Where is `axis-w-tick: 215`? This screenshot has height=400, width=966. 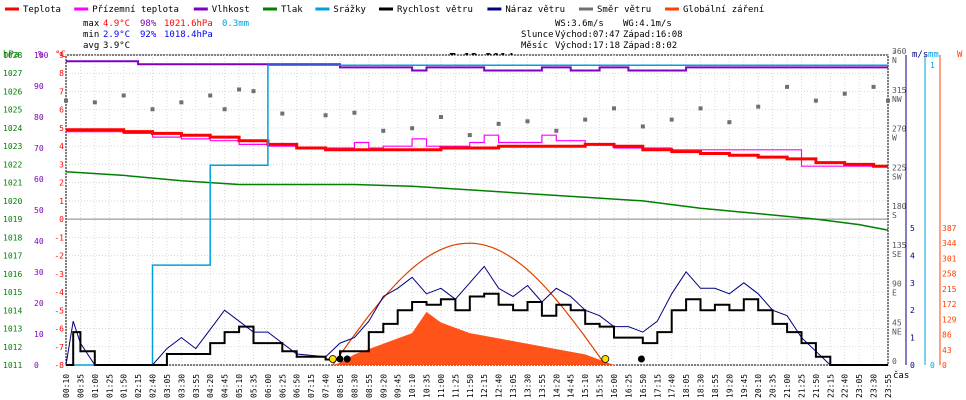 axis-w-tick: 215 is located at coordinates (949, 289).